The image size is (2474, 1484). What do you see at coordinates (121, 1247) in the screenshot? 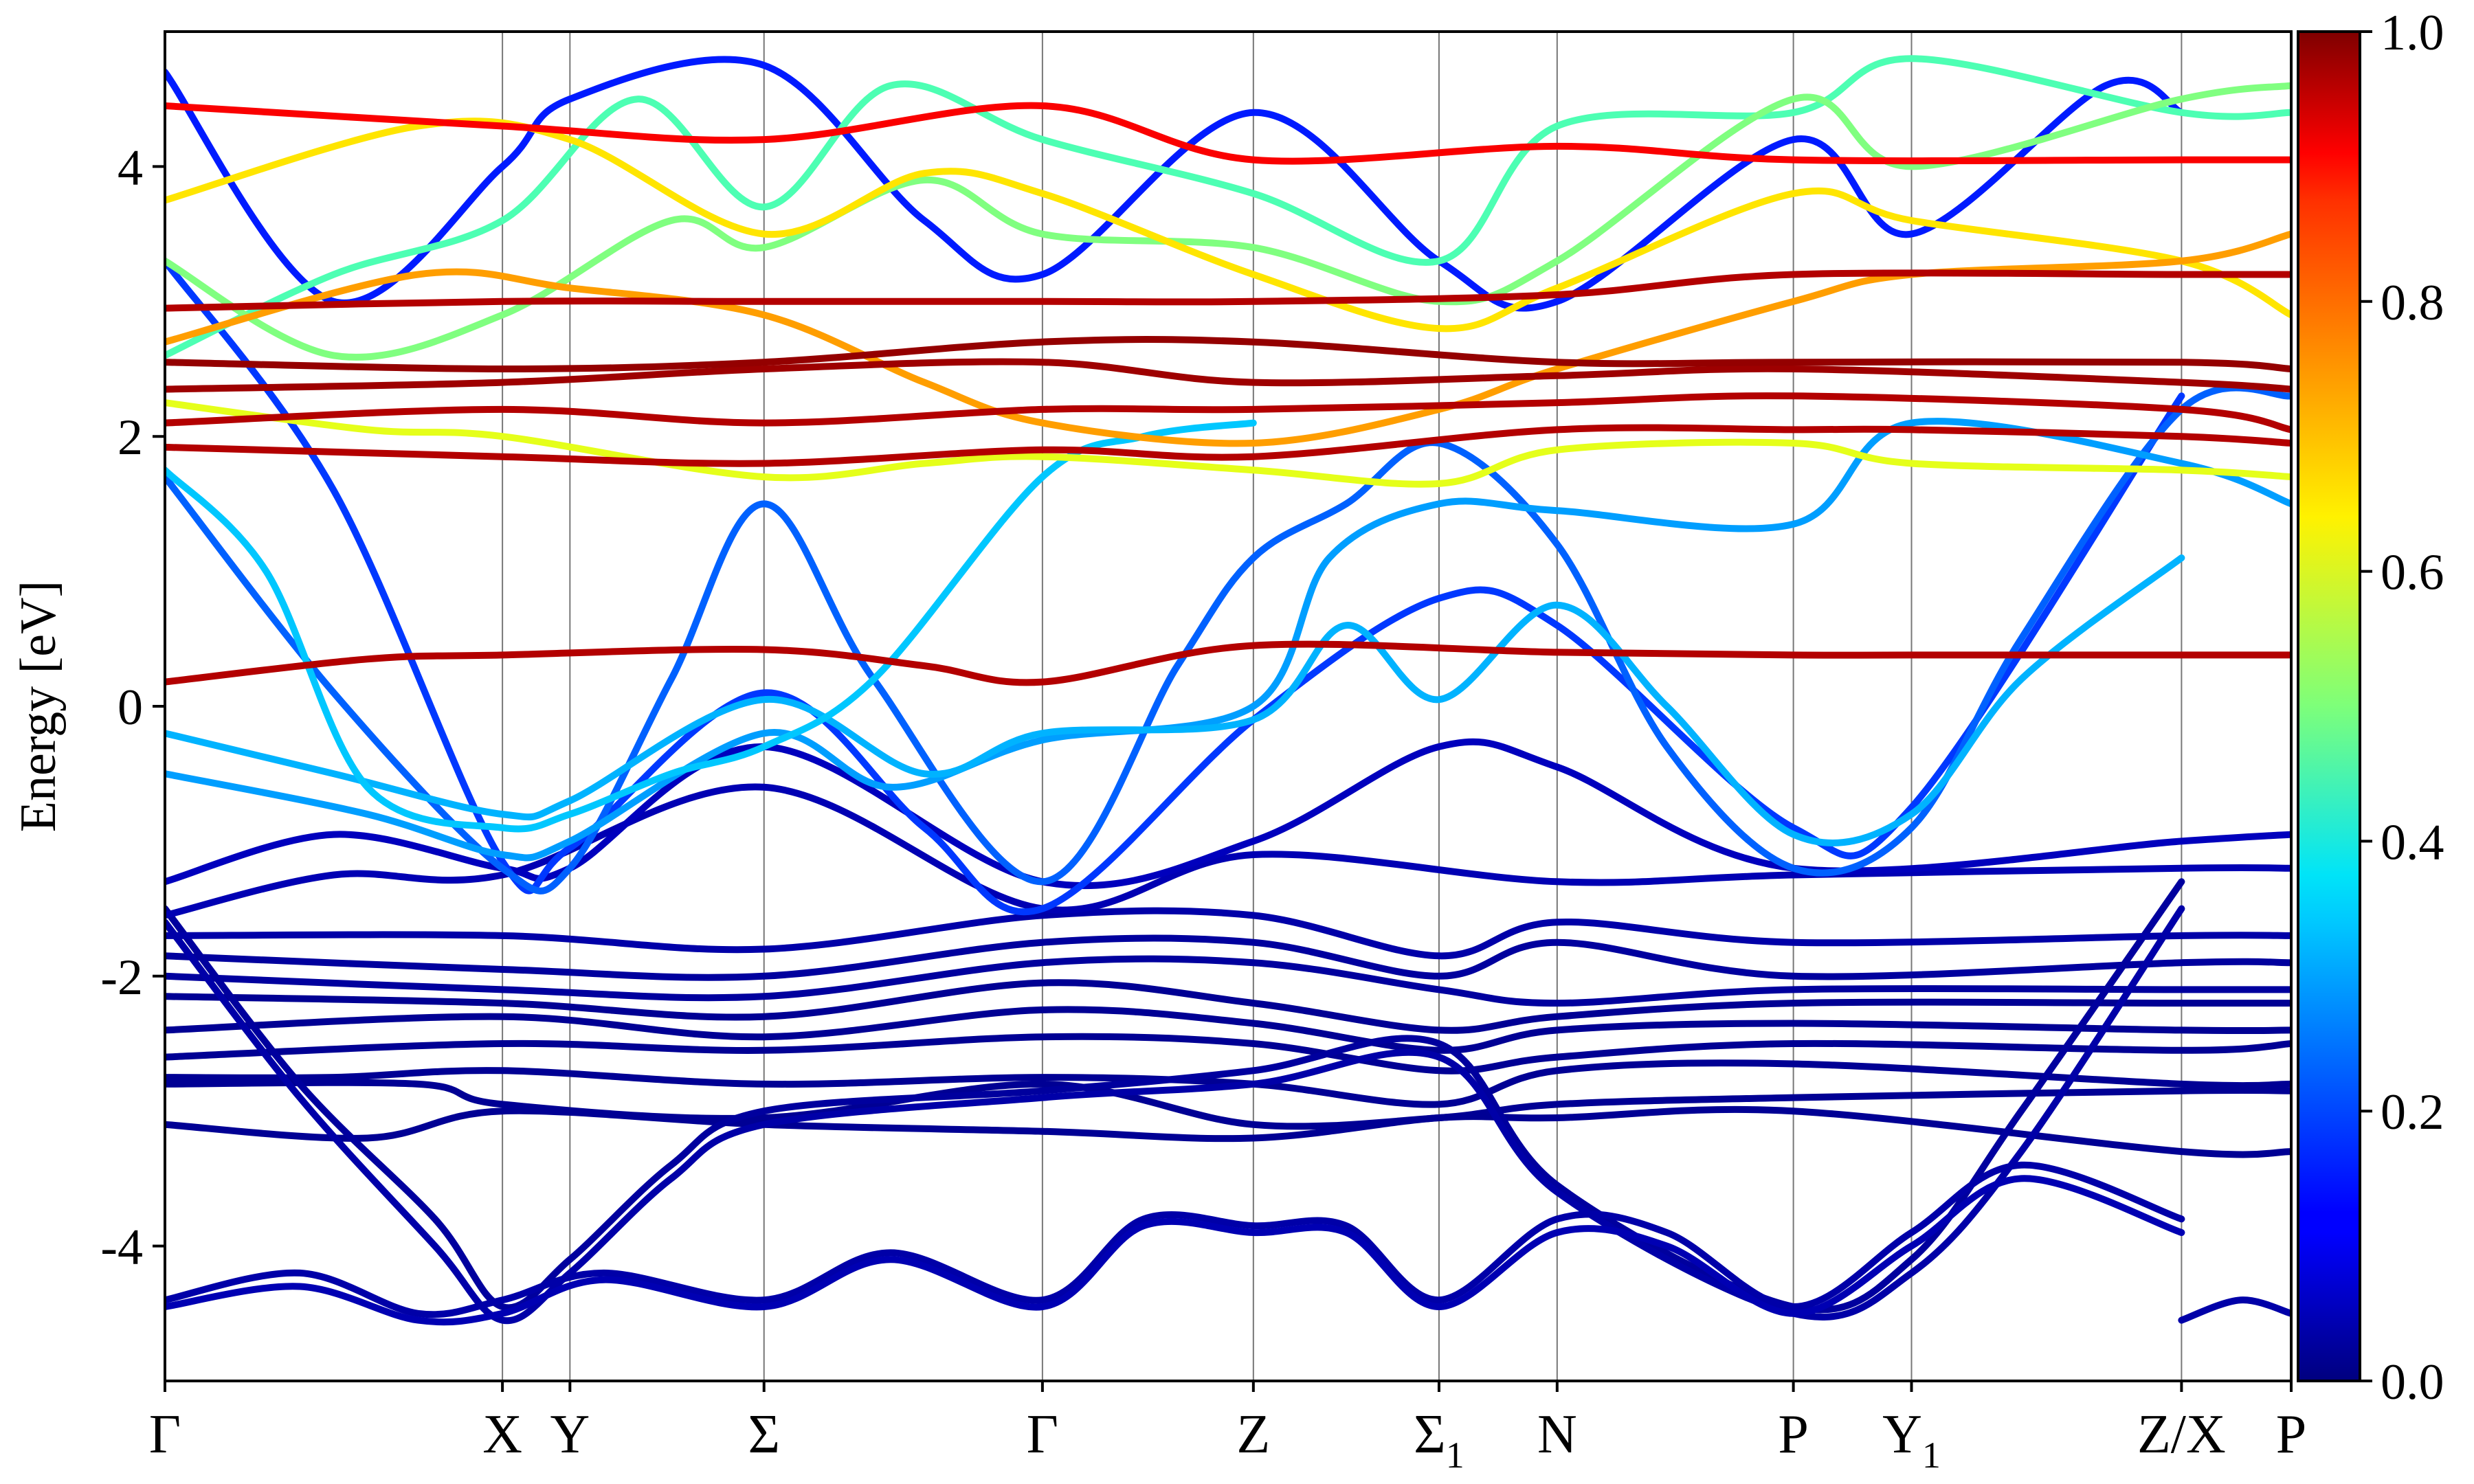
I see `y-tick-label: -4` at bounding box center [121, 1247].